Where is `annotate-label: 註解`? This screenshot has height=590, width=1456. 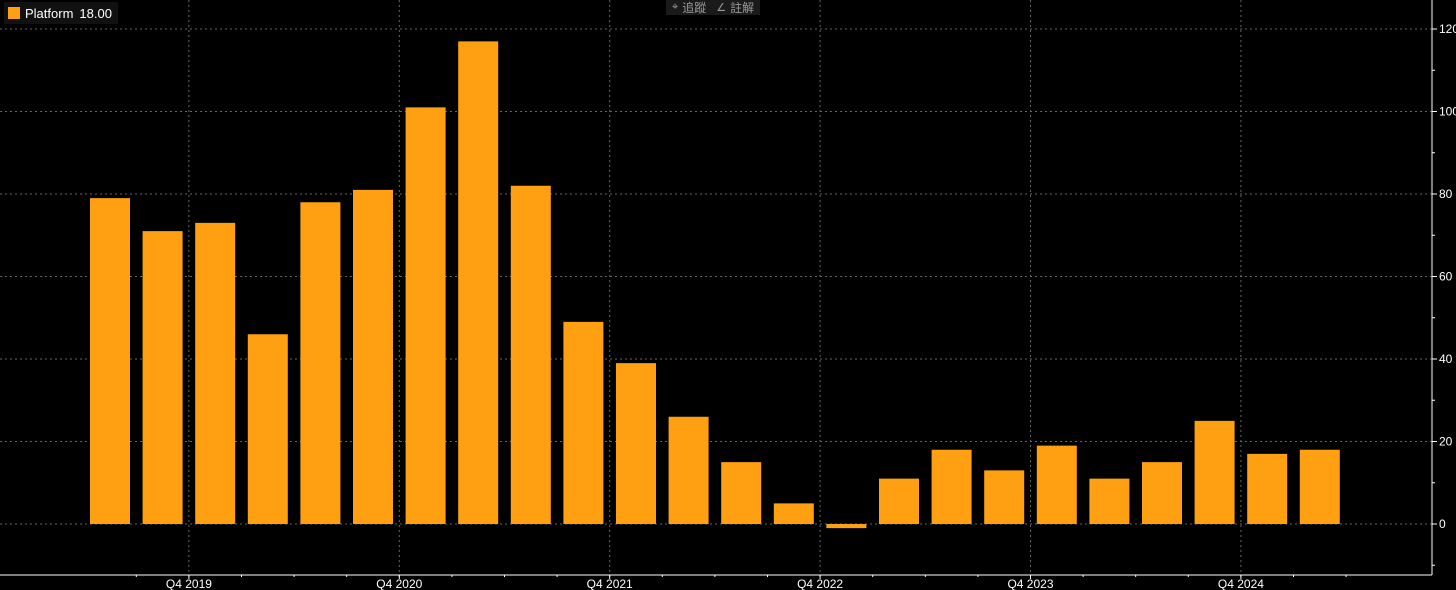 annotate-label: 註解 is located at coordinates (742, 8).